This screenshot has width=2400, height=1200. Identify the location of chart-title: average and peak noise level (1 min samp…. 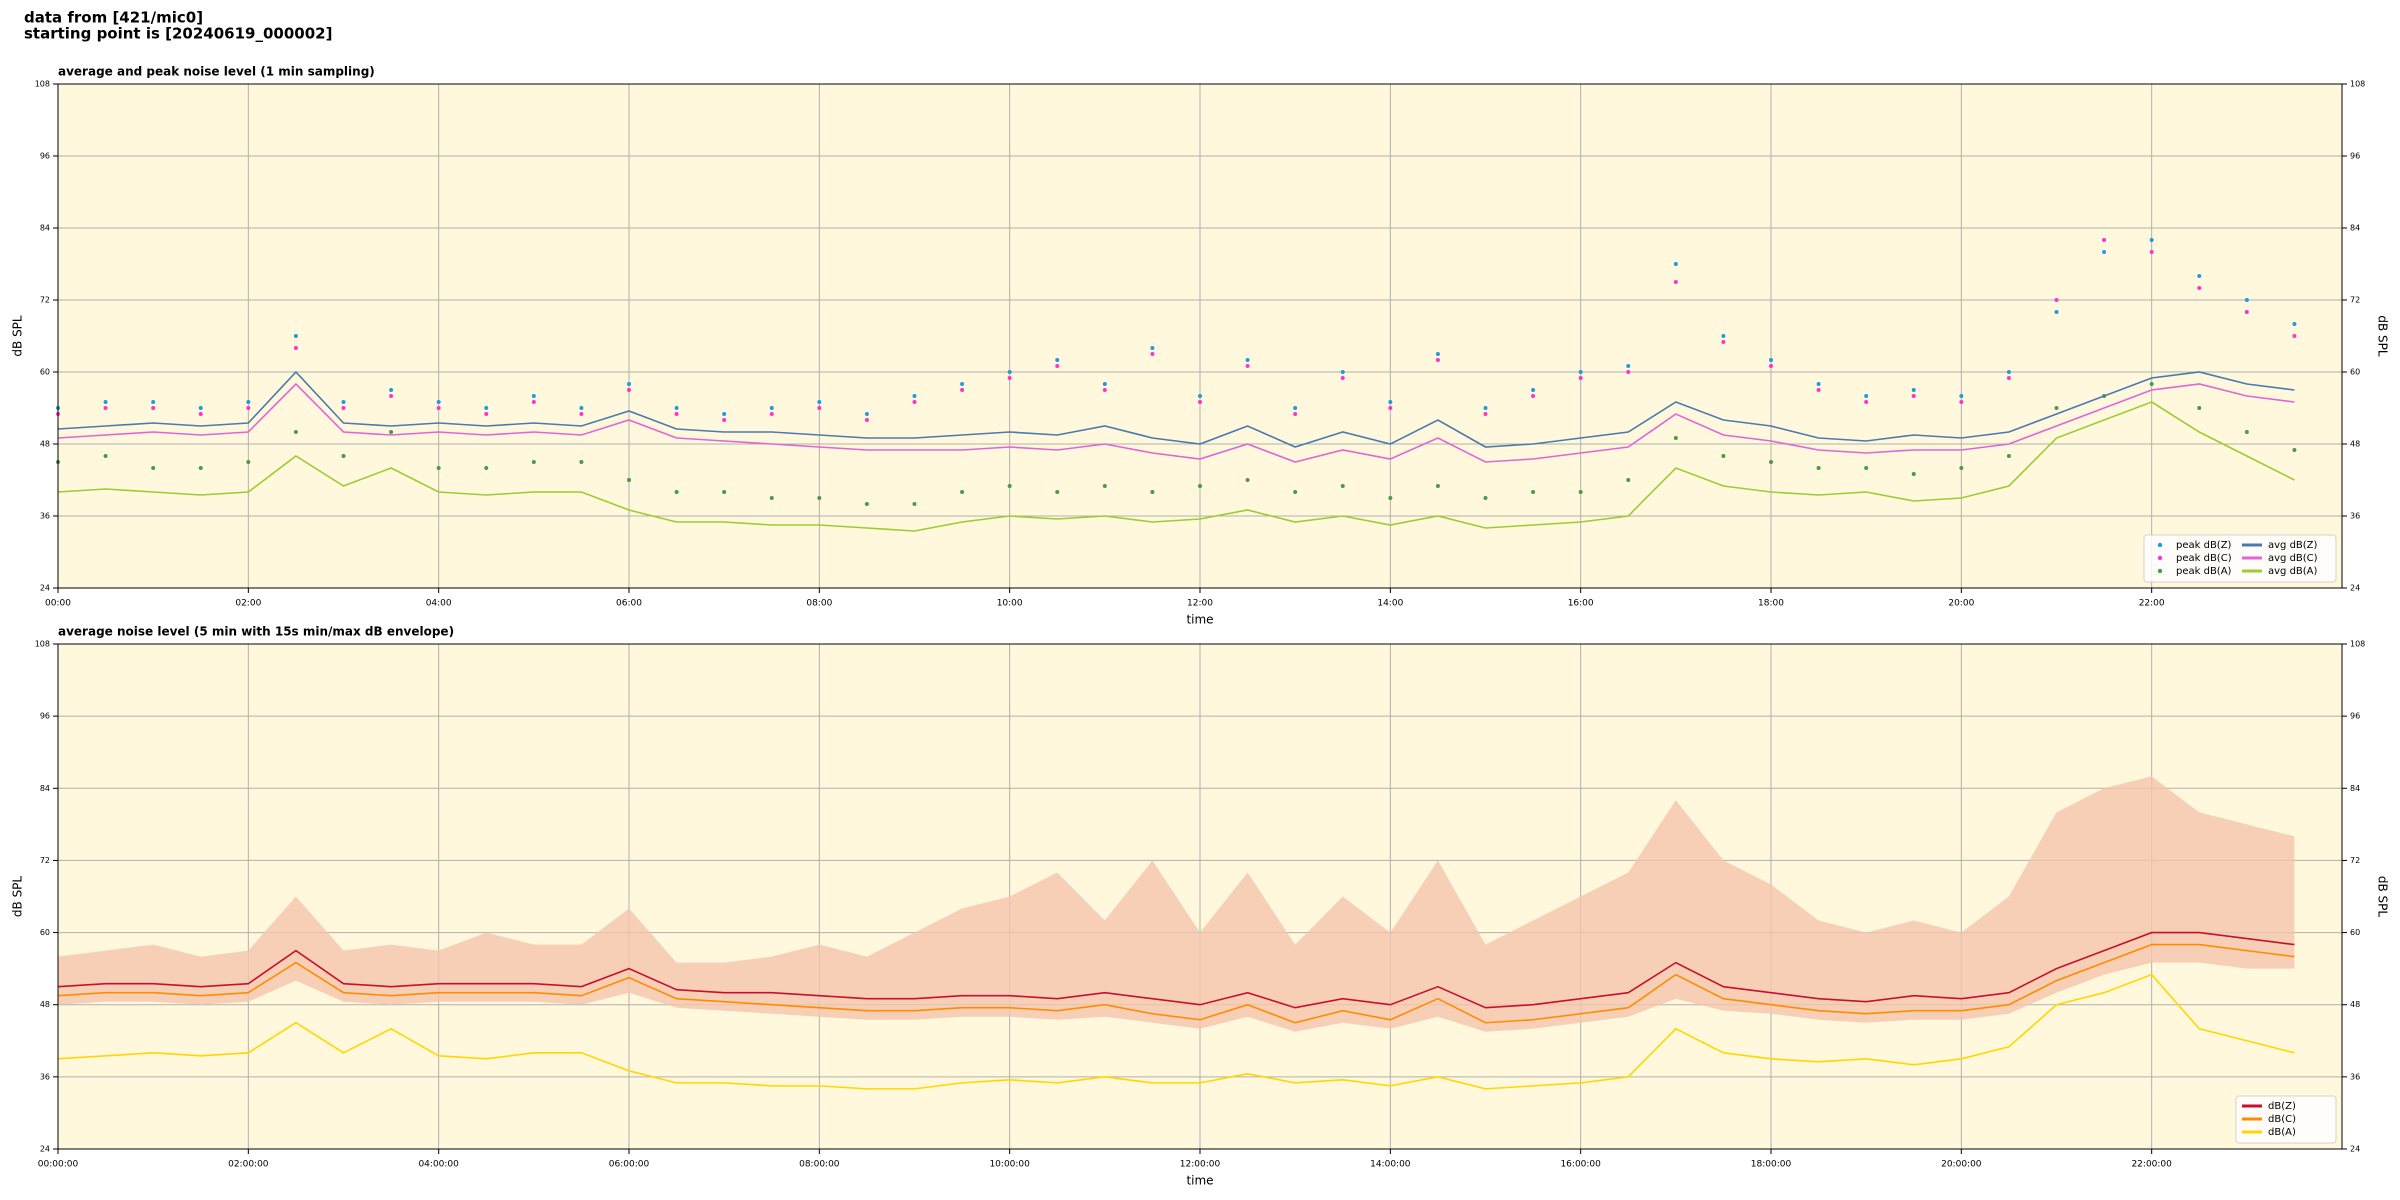
(216, 72).